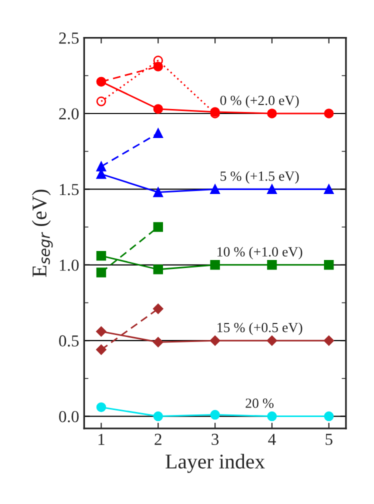  I want to click on annotation: 0 % (+2.0 eV), so click(259, 101).